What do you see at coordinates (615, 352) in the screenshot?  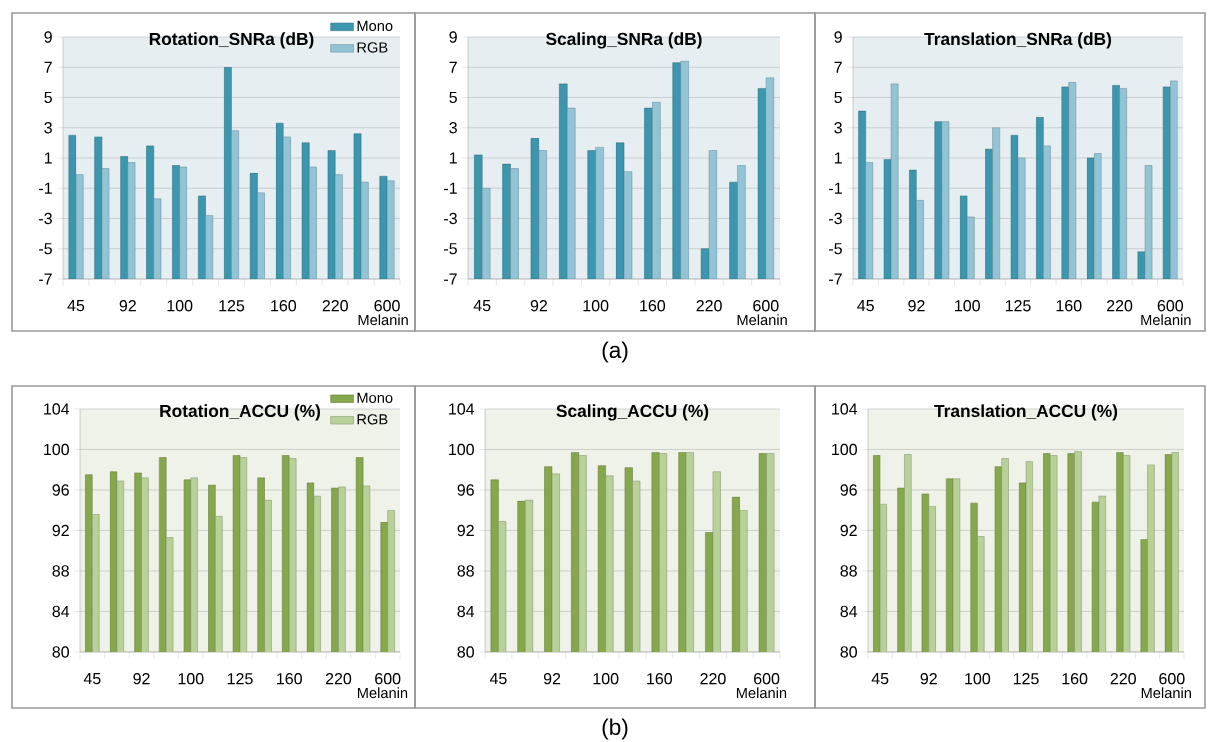 I see `text: (a)` at bounding box center [615, 352].